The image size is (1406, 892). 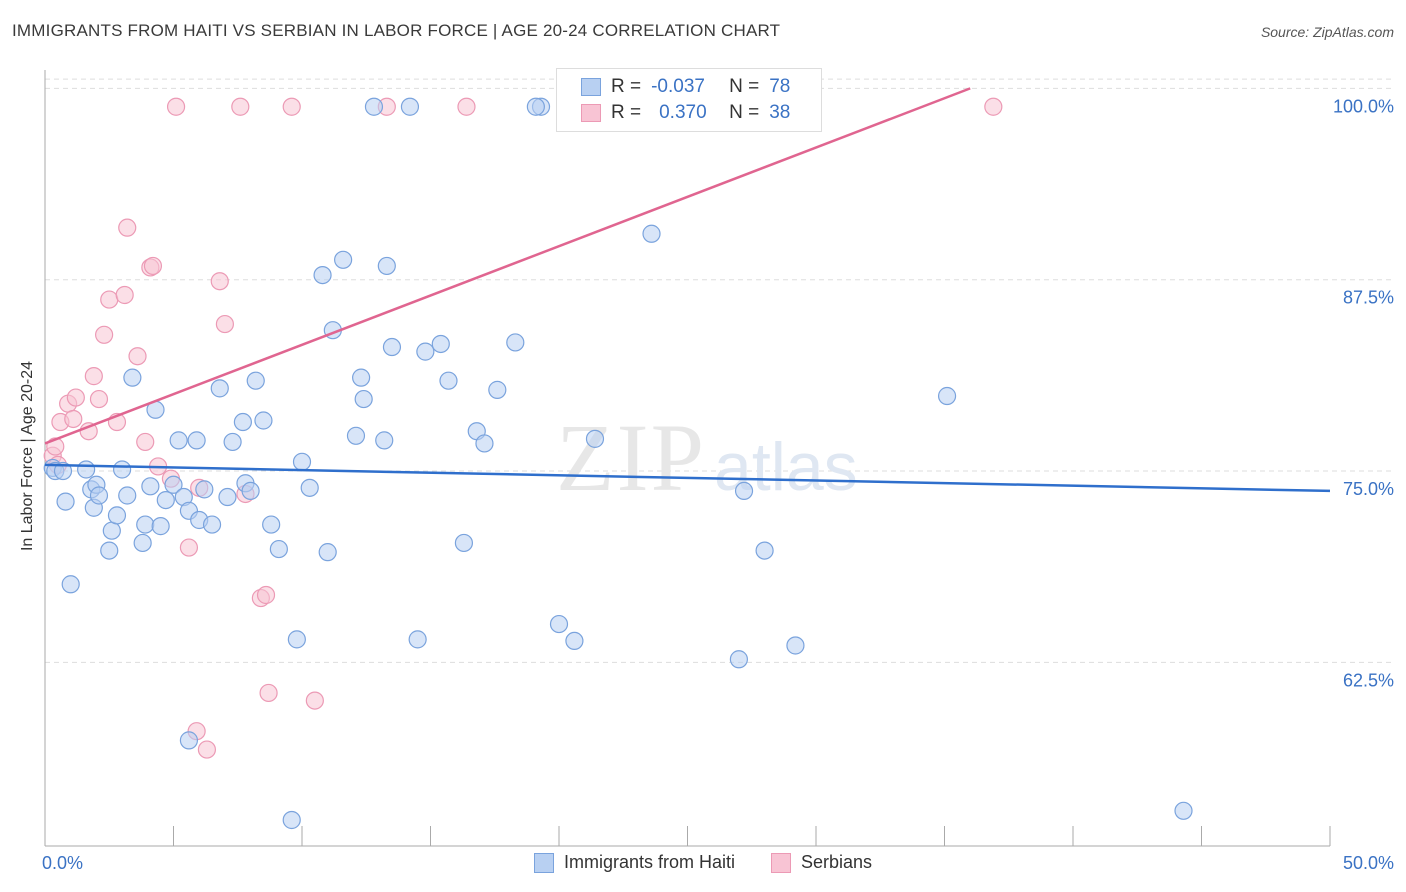 What do you see at coordinates (1327, 32) in the screenshot?
I see `chart-source: Source: ZipAtlas.com` at bounding box center [1327, 32].